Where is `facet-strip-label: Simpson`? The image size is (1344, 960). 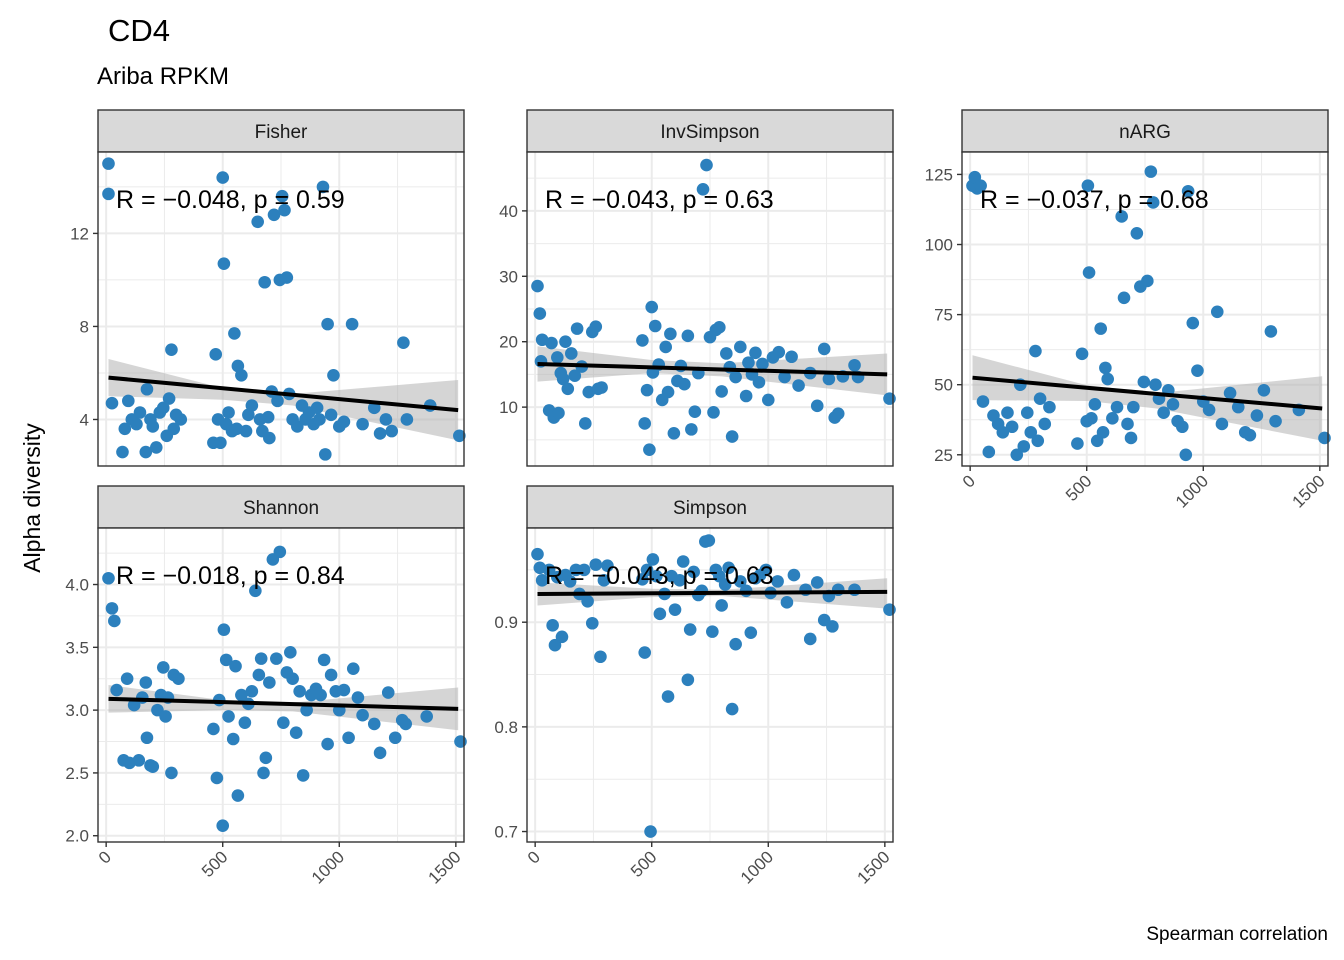 facet-strip-label: Simpson is located at coordinates (710, 508).